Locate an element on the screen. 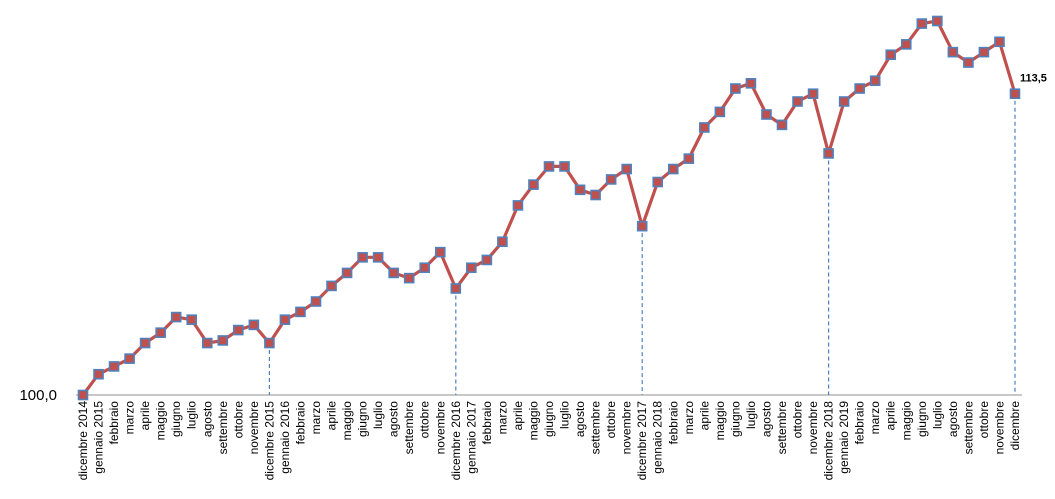  x-tick-label: gennaio 2018 is located at coordinates (658, 437).